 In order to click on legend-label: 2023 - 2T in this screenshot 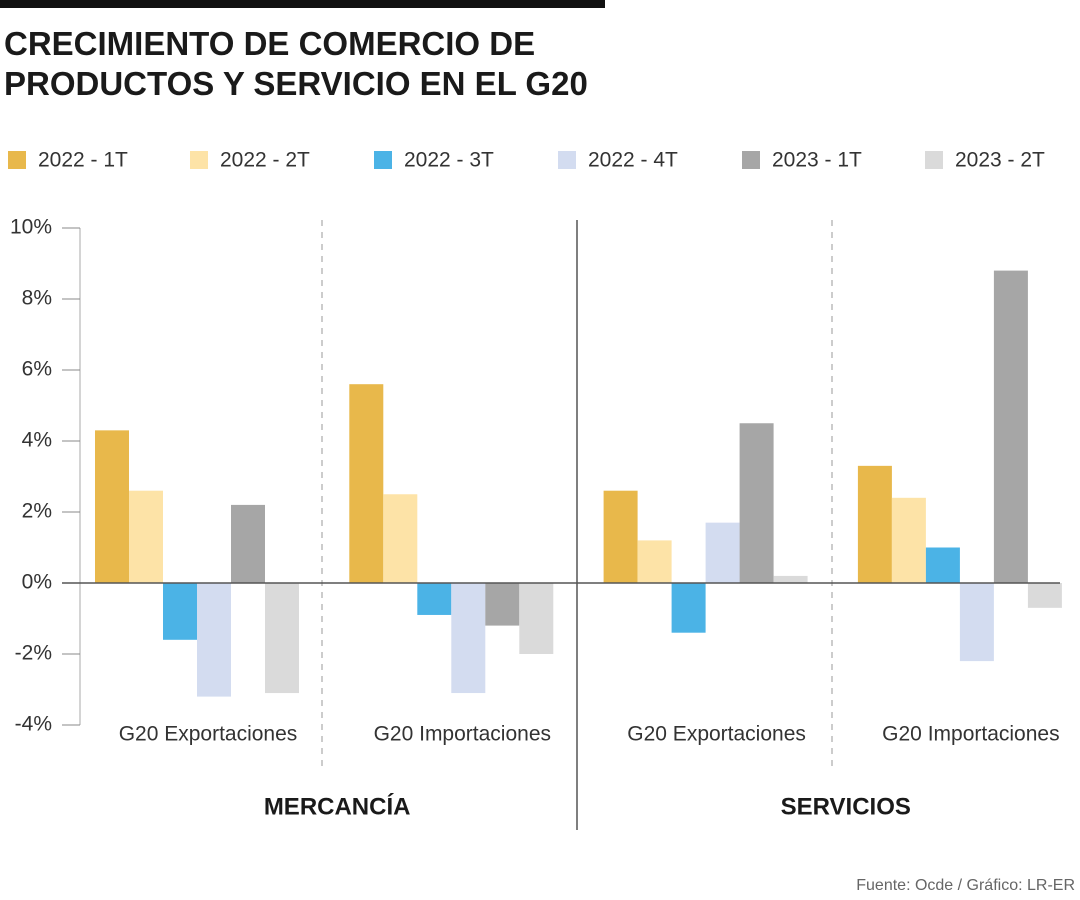, I will do `click(1000, 160)`.